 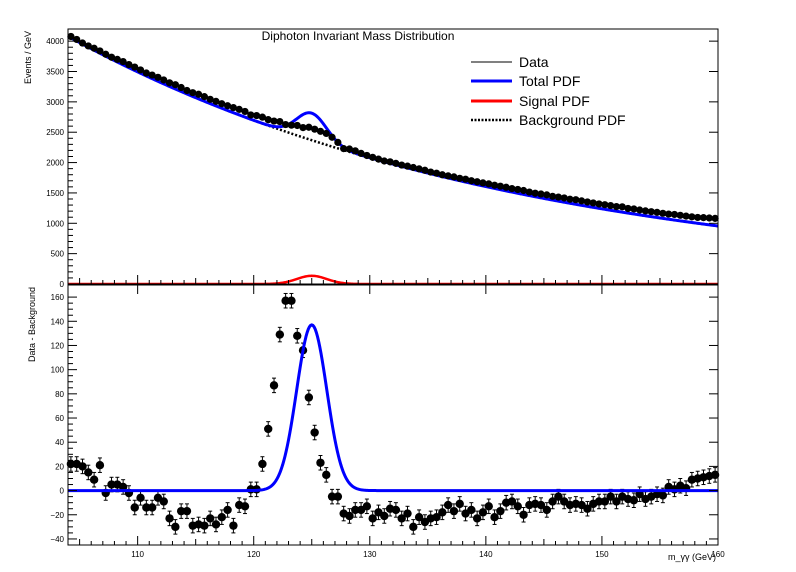 What do you see at coordinates (692, 557) in the screenshot?
I see `x-axis-label: m_γγ (GeV)` at bounding box center [692, 557].